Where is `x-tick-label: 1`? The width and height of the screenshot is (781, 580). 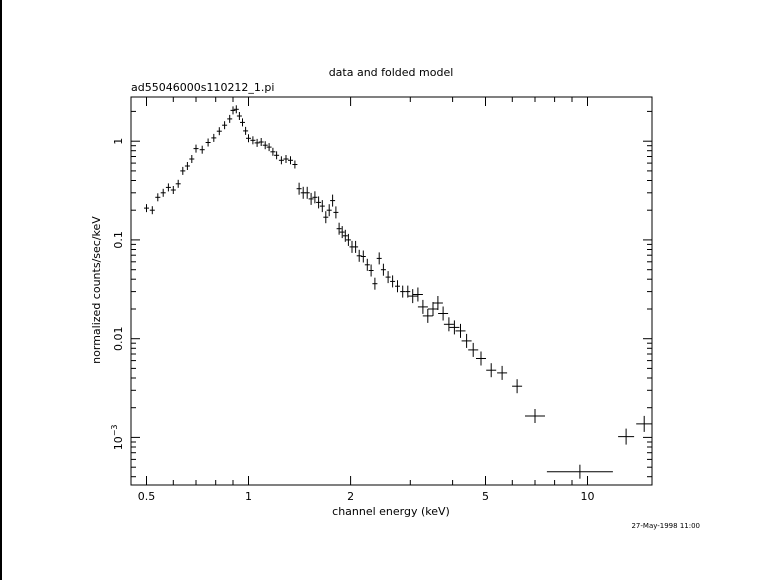 x-tick-label: 1 is located at coordinates (248, 496).